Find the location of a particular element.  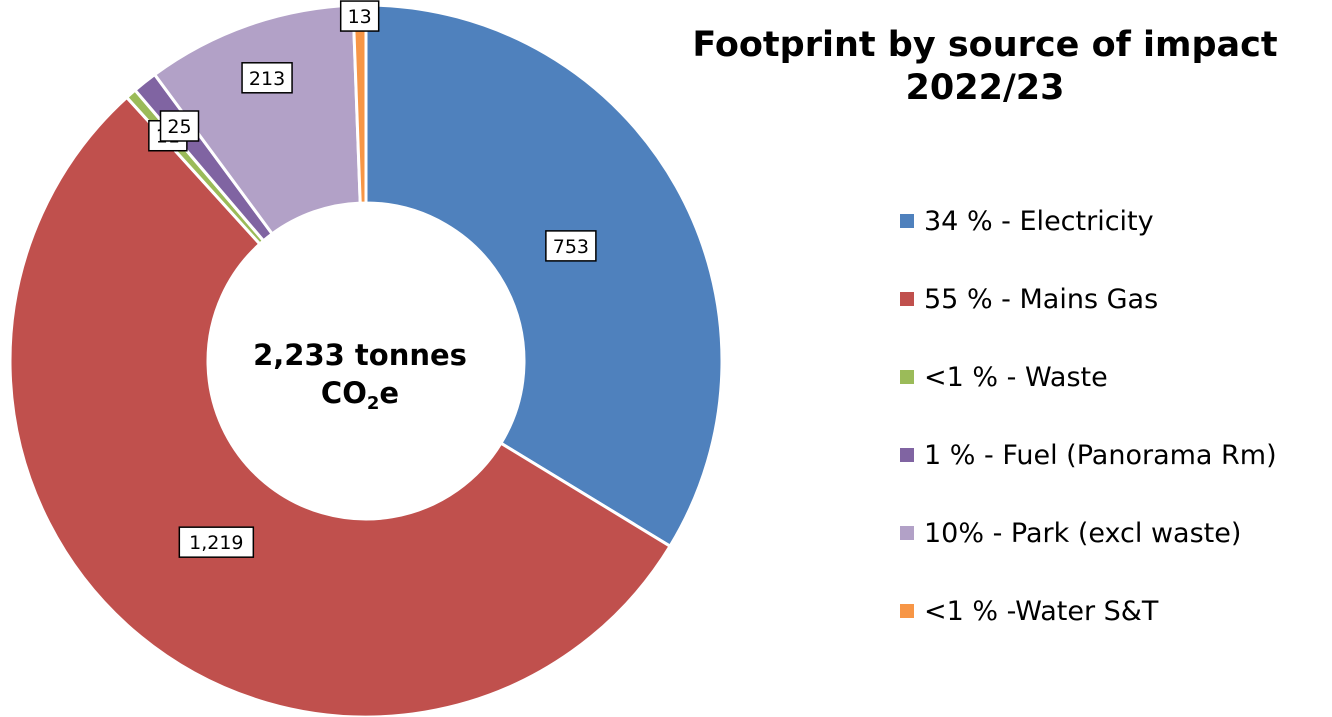

center-unit-tail: e is located at coordinates (389, 393).